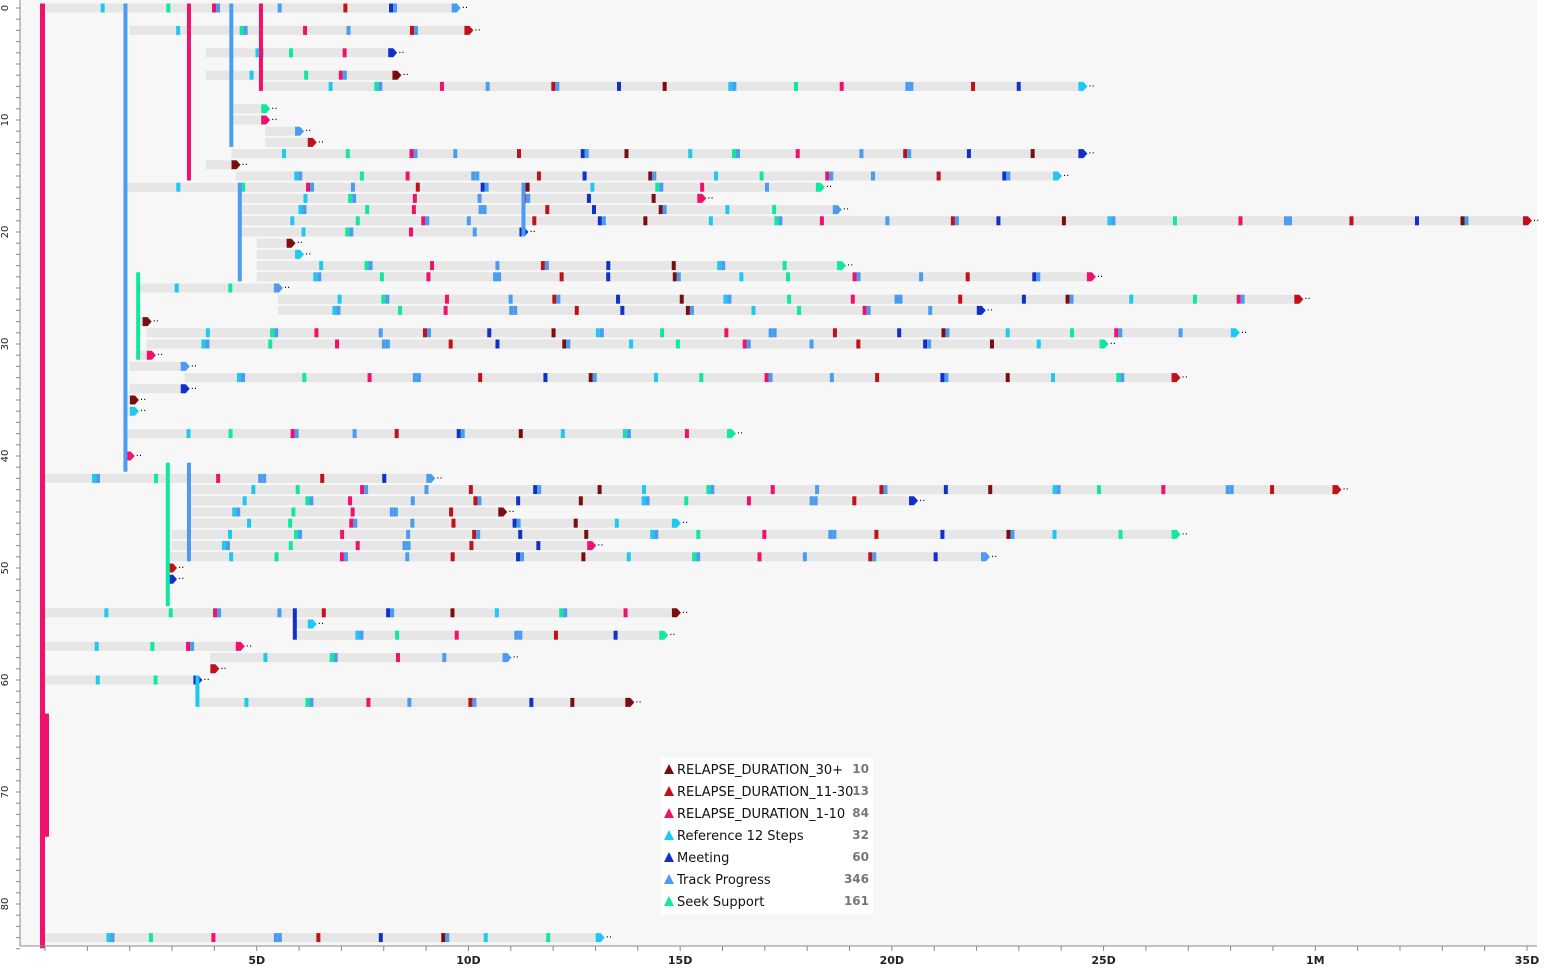 The height and width of the screenshot is (971, 1547). I want to click on legend-item: RELAPSE_DURATION_1-10 84, so click(766, 814).